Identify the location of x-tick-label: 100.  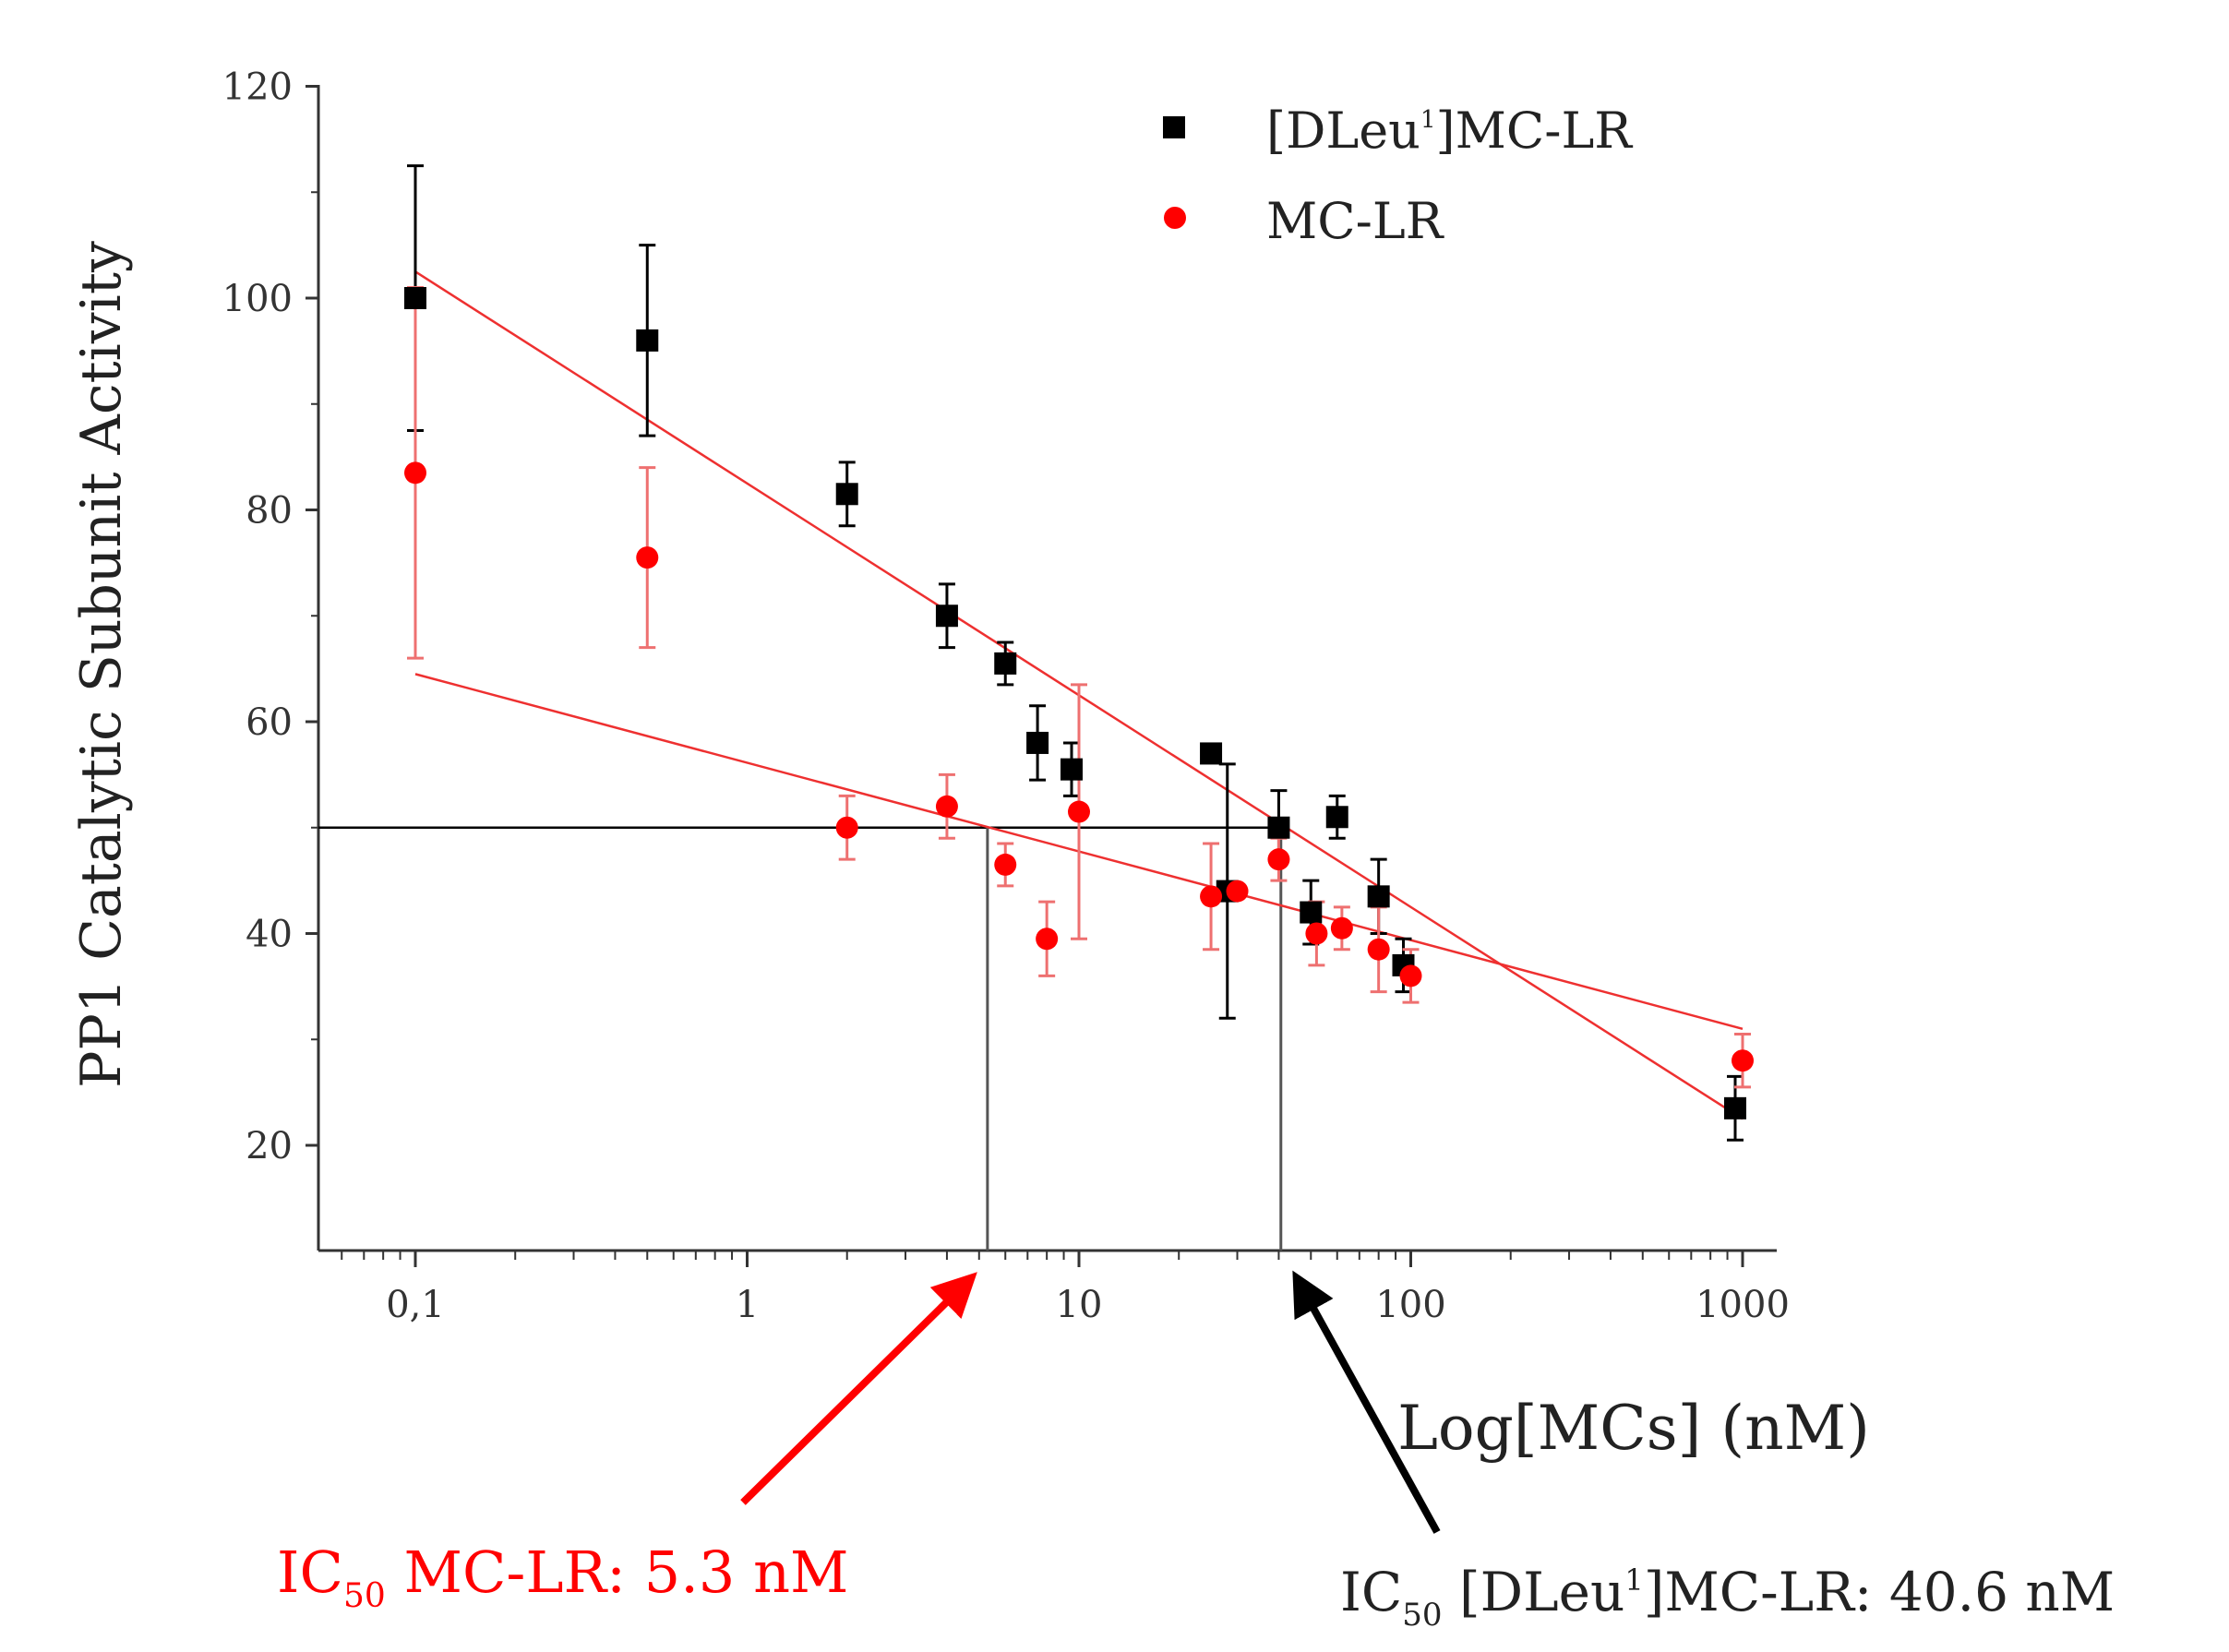
(1410, 1305).